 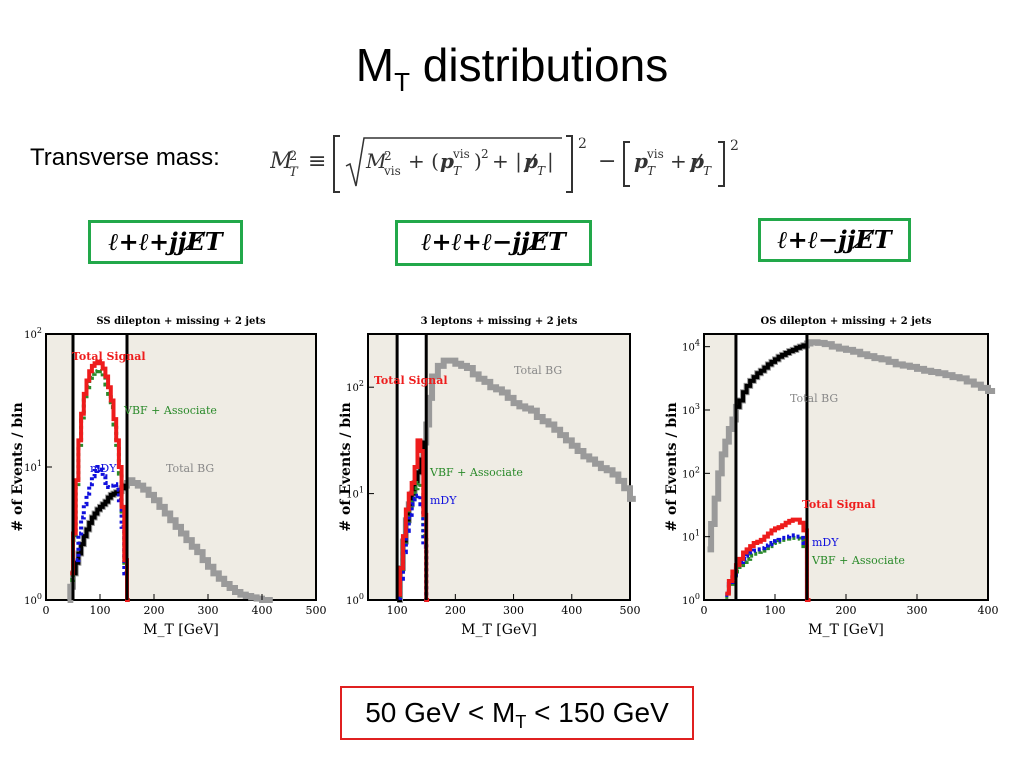 What do you see at coordinates (493, 243) in the screenshot?
I see `signature-box-3l: ℓ+ℓ+ℓ−jjE̸T` at bounding box center [493, 243].